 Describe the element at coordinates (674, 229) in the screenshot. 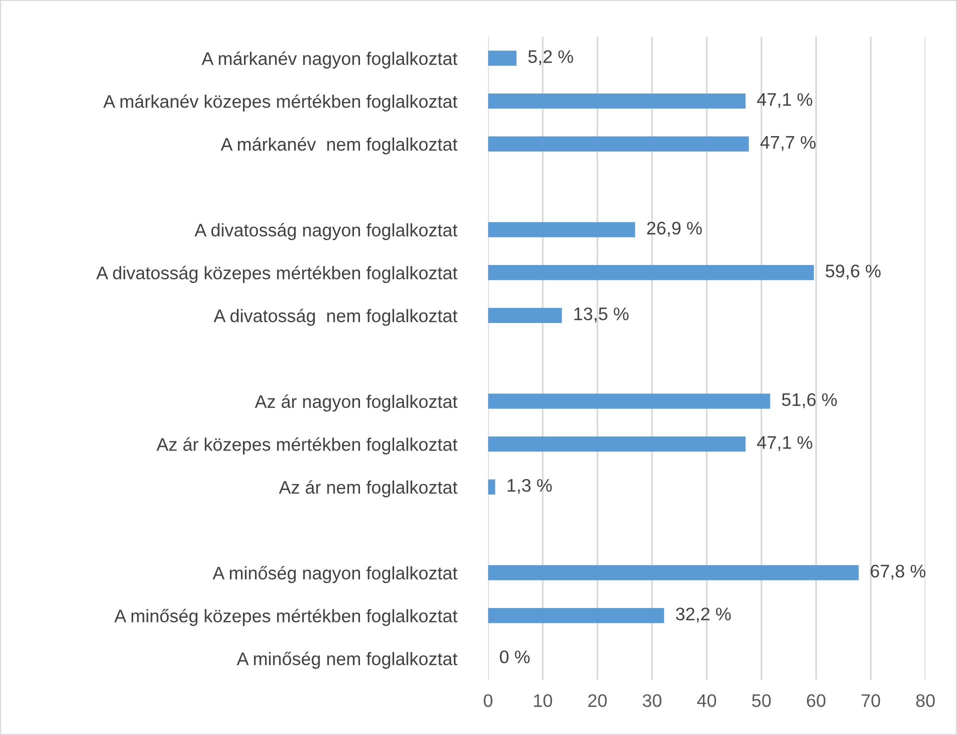

I see `data-label: 26,9 %` at that location.